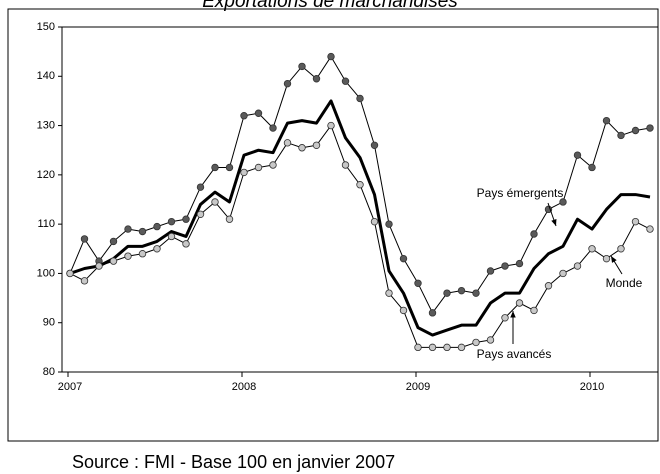  I want to click on y-tick-label: 130, so click(46, 125).